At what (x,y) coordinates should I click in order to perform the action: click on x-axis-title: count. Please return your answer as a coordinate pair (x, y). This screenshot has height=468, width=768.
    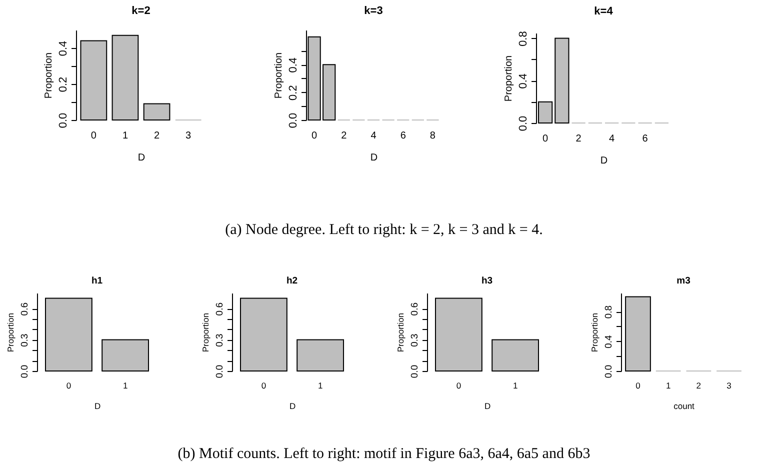
    Looking at the image, I should click on (685, 406).